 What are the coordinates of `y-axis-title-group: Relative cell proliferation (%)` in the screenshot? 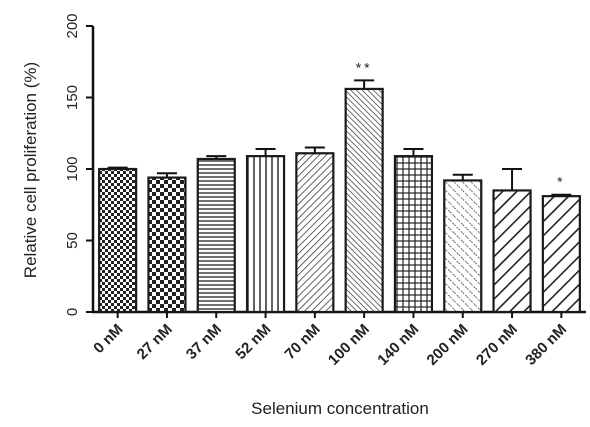 It's located at (30, 170).